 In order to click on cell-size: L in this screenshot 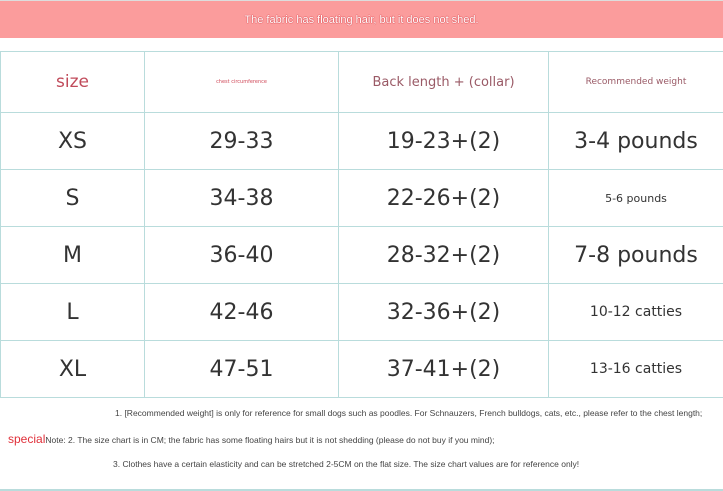, I will do `click(72, 312)`.